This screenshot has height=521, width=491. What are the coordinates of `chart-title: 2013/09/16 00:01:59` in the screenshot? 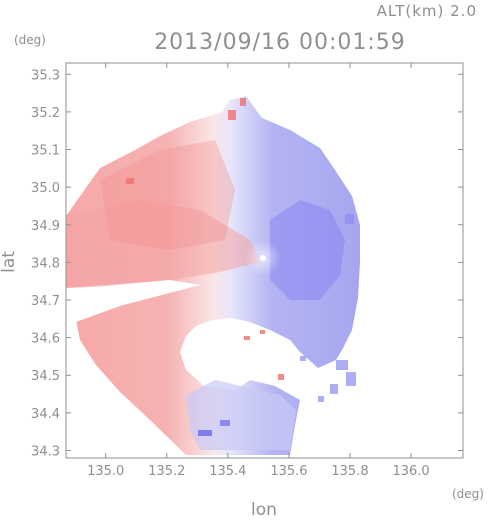 It's located at (280, 42).